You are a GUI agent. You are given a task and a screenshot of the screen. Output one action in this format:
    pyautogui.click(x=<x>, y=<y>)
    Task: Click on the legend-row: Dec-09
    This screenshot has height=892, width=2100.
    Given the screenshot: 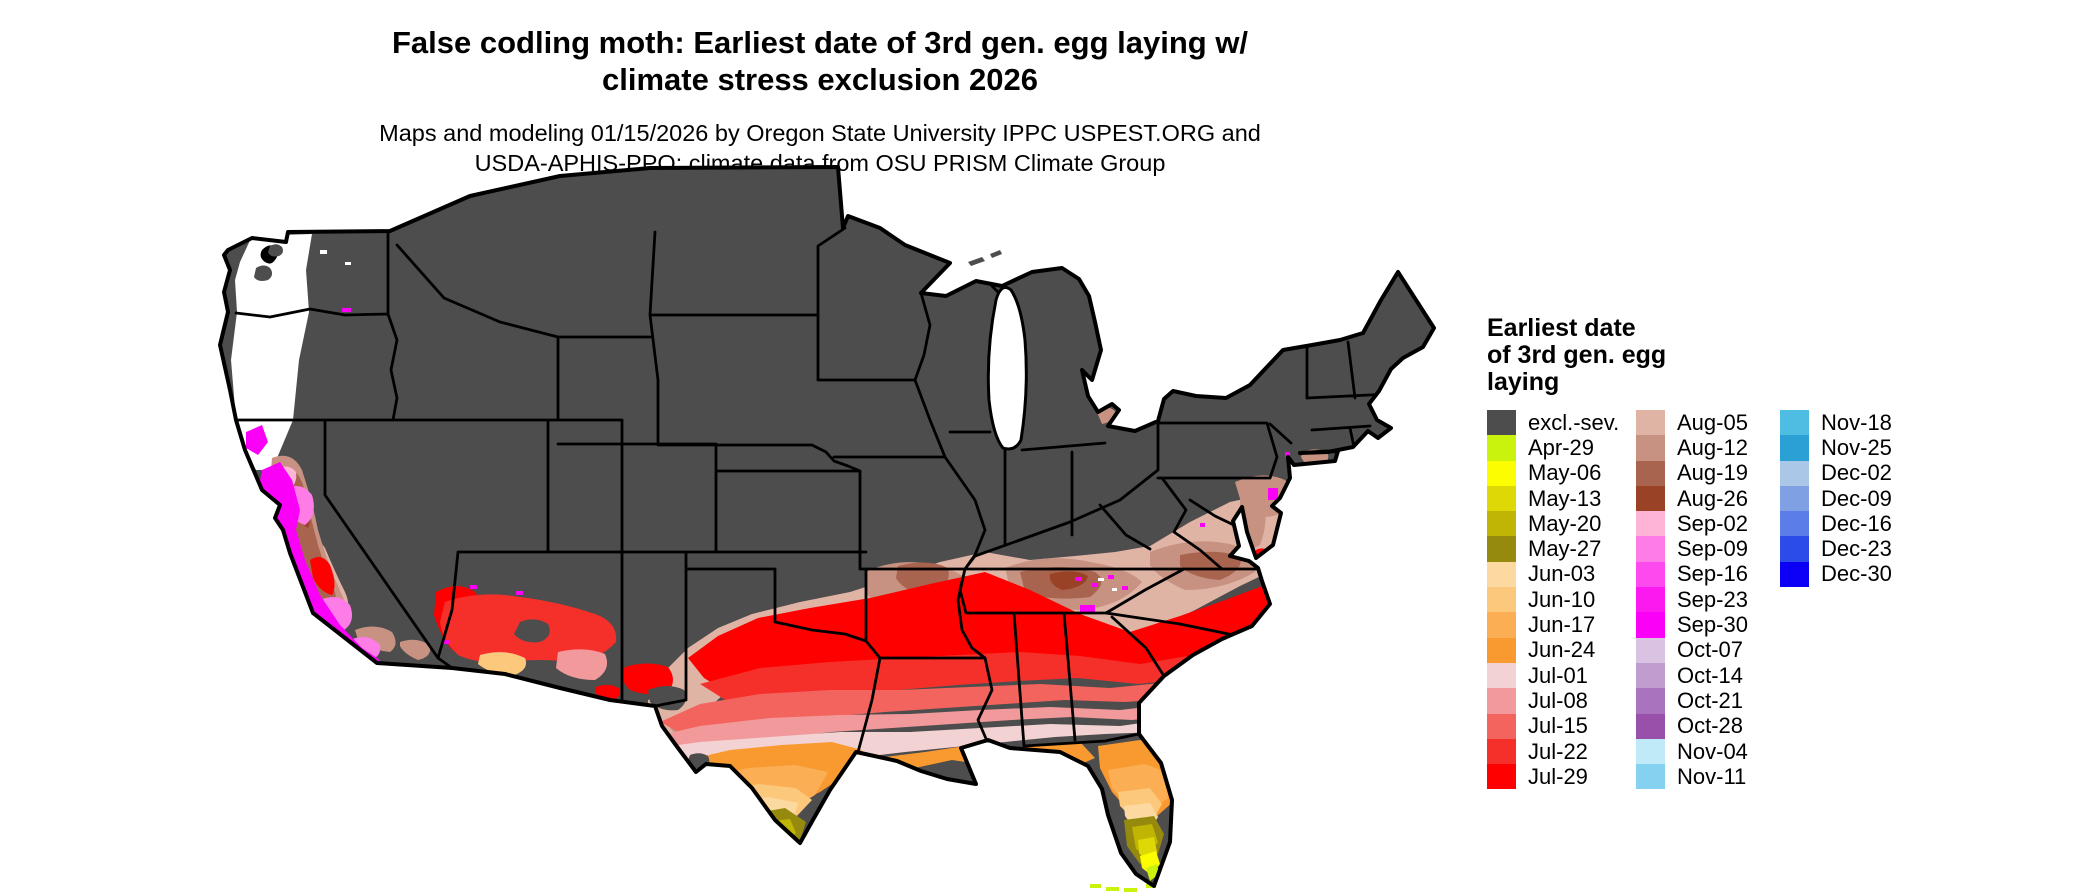 What is the action you would take?
    pyautogui.click(x=1836, y=498)
    